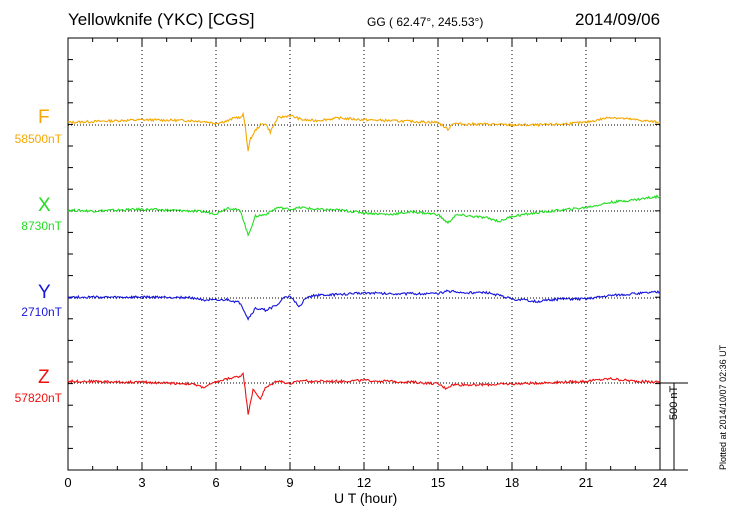  Describe the element at coordinates (38, 398) in the screenshot. I see `baseline-label-z: 57820nT` at that location.